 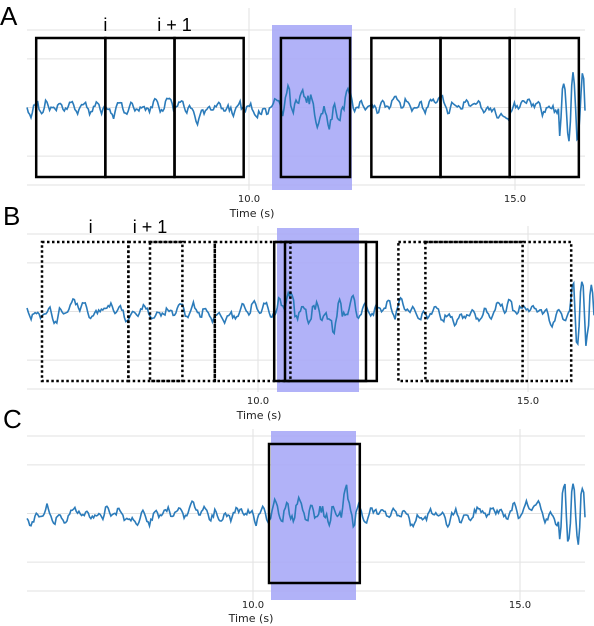 What do you see at coordinates (12, 419) in the screenshot?
I see `panel-letter: C` at bounding box center [12, 419].